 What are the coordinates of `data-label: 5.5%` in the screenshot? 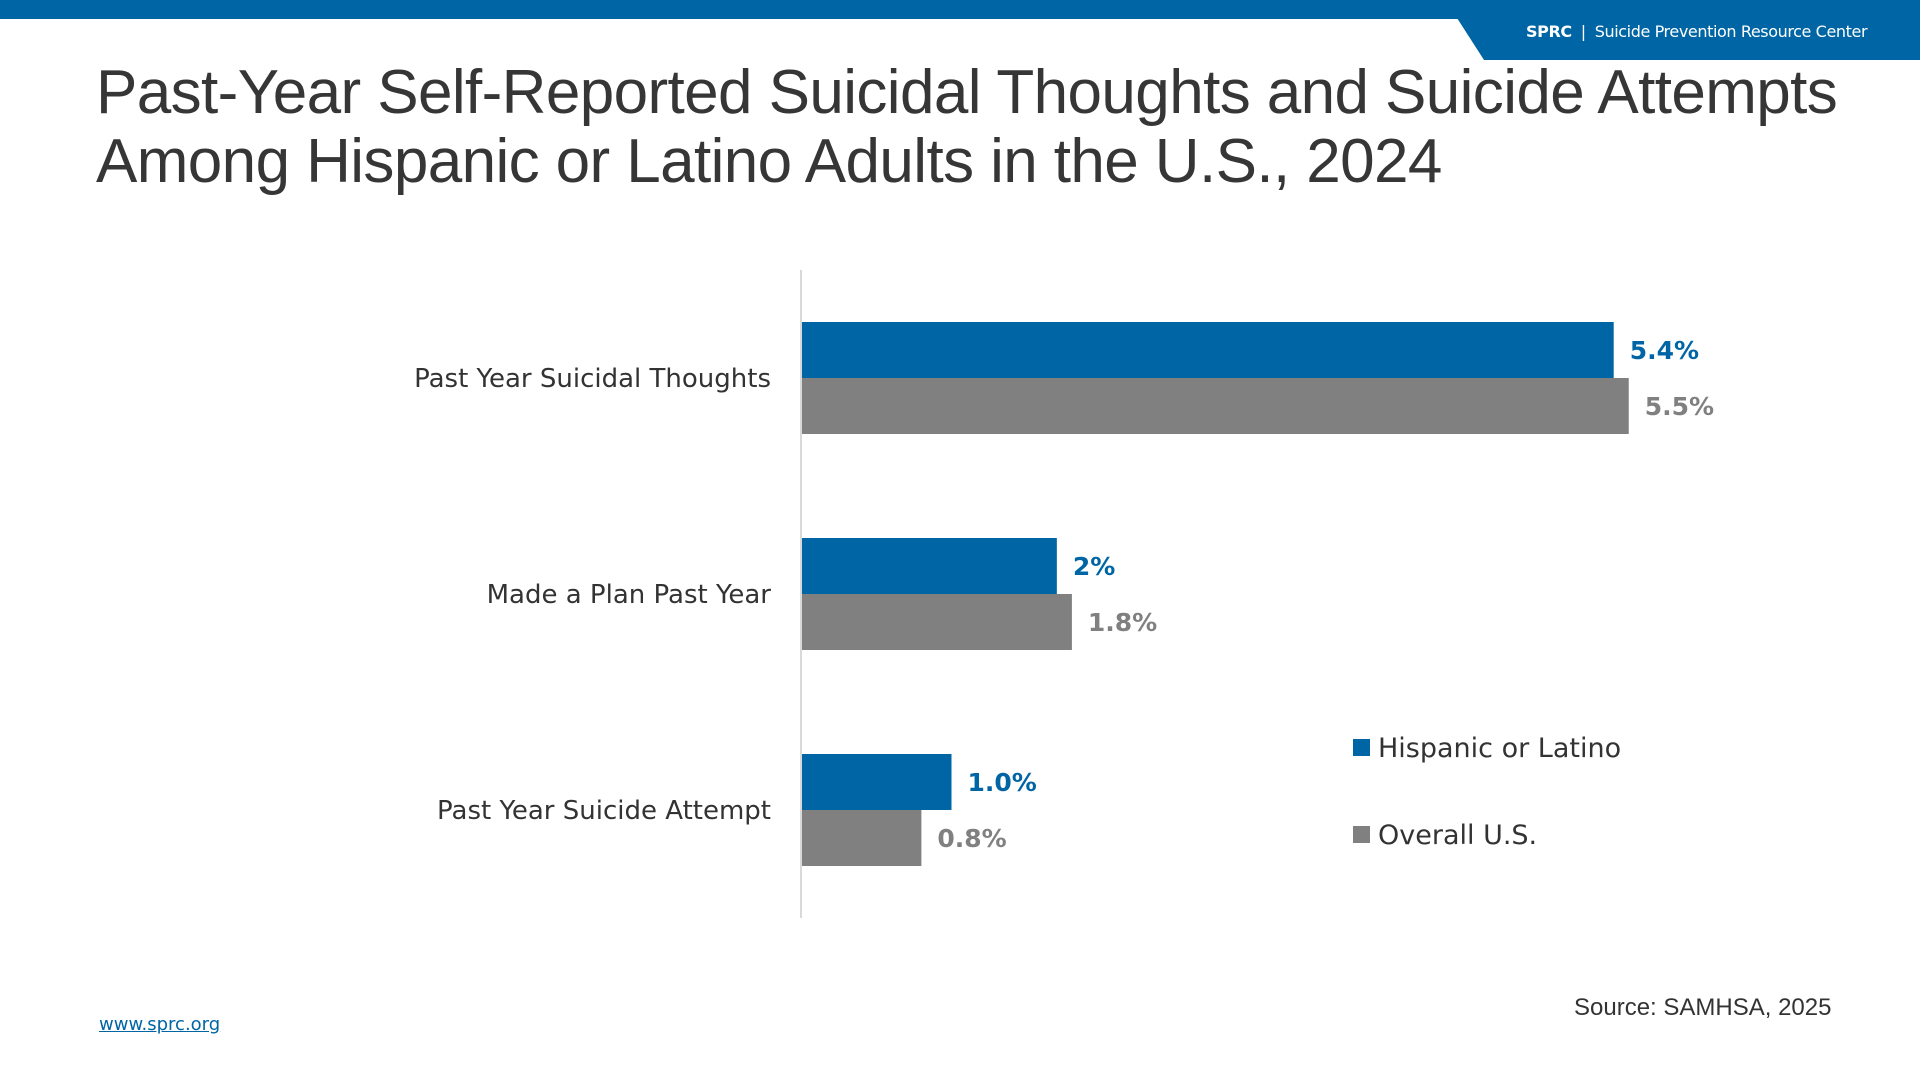 It's located at (1679, 406).